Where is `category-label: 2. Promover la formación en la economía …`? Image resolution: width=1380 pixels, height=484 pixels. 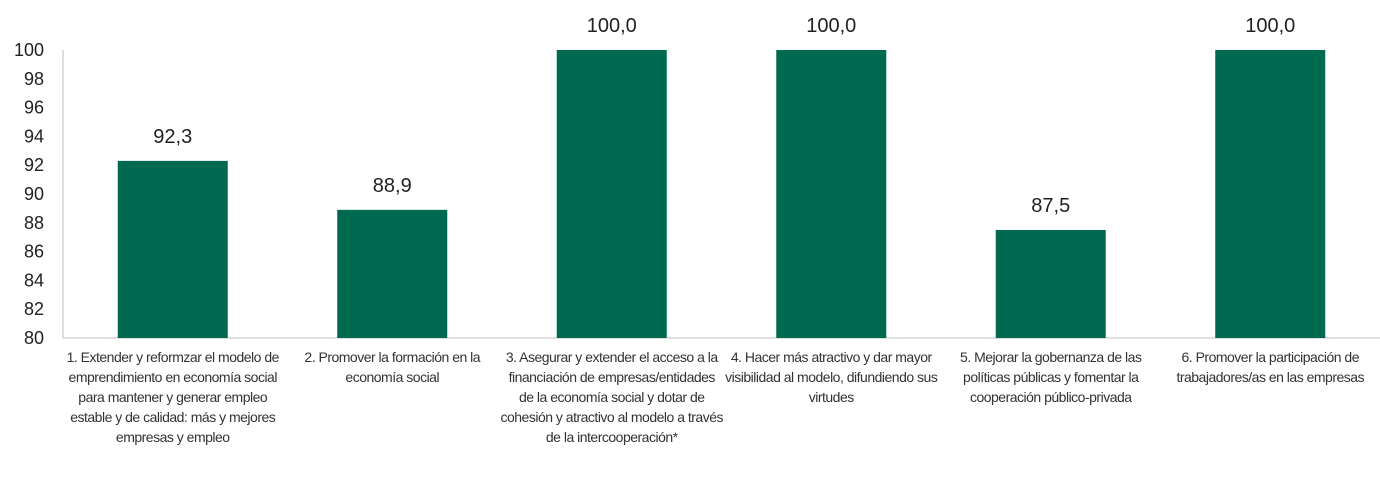 category-label: 2. Promover la formación en la economía … is located at coordinates (392, 367).